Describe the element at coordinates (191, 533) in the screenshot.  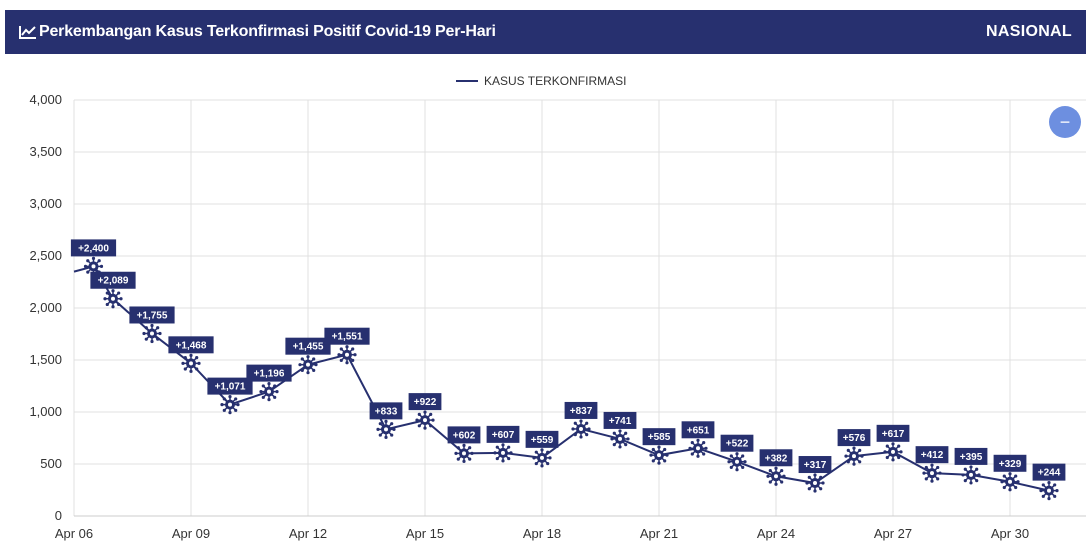
I see `x-tick-label: Apr 09` at that location.